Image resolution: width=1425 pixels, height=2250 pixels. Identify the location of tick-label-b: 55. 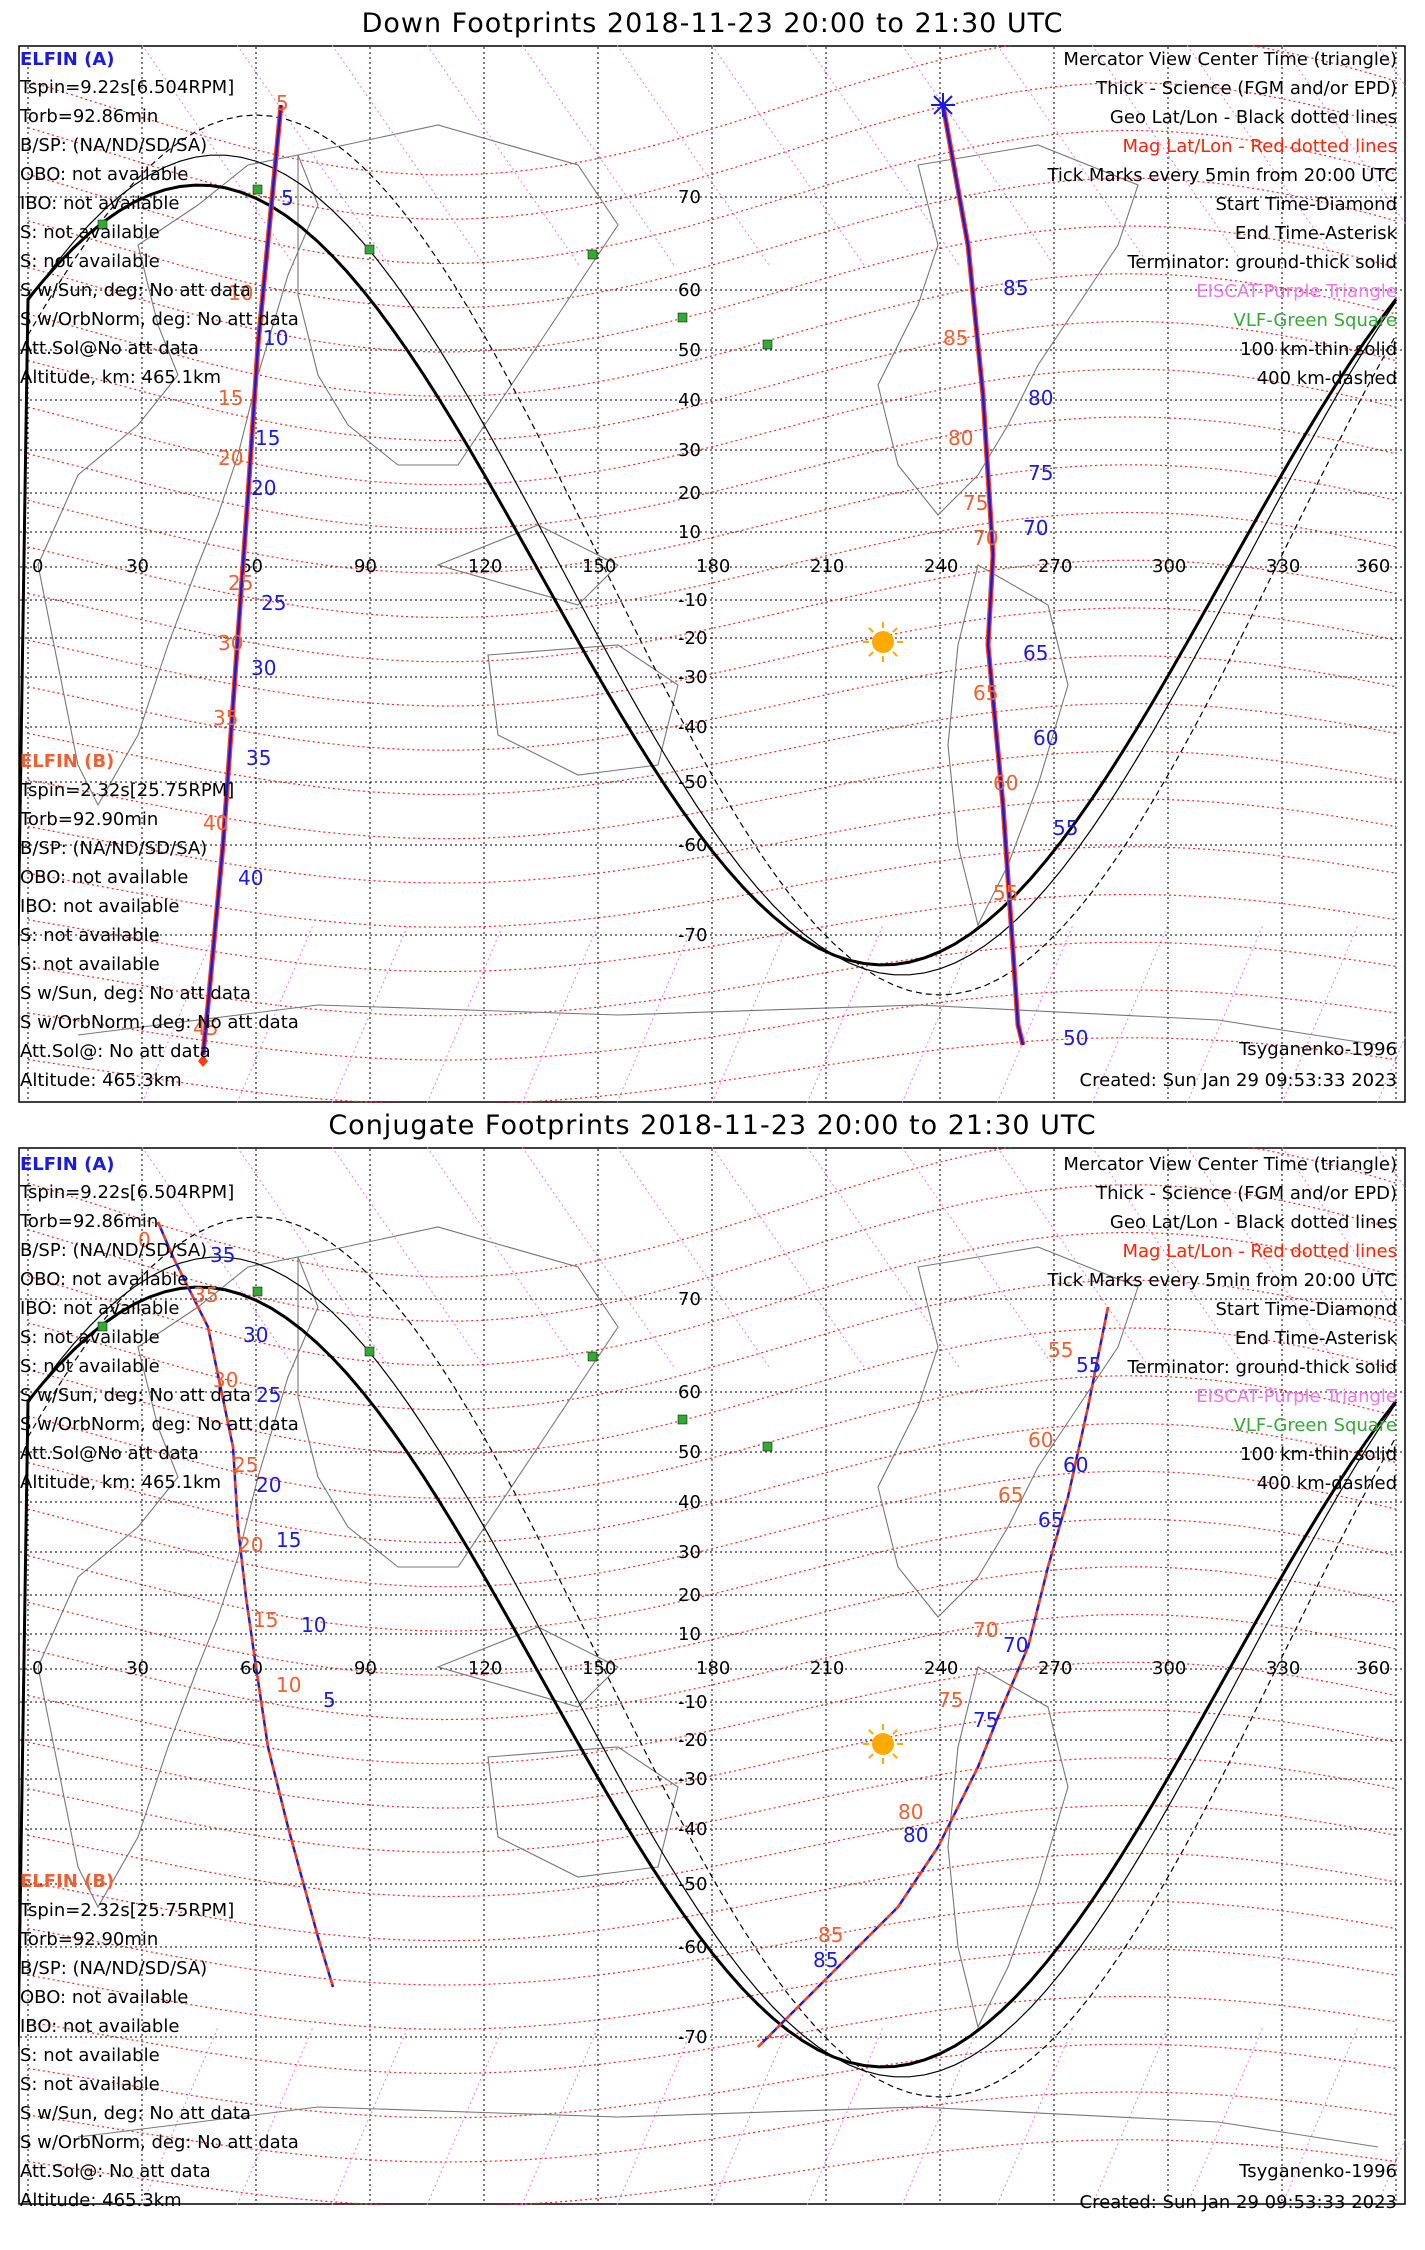
(1060, 1350).